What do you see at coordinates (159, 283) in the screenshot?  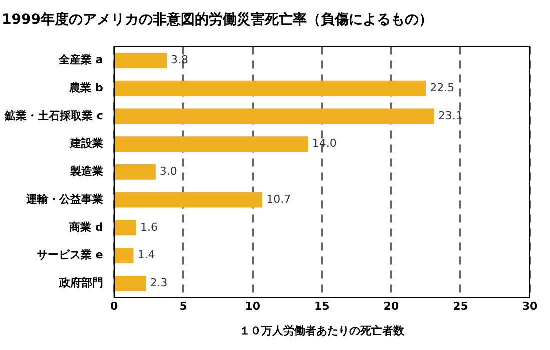 I see `data-label: 2.3` at bounding box center [159, 283].